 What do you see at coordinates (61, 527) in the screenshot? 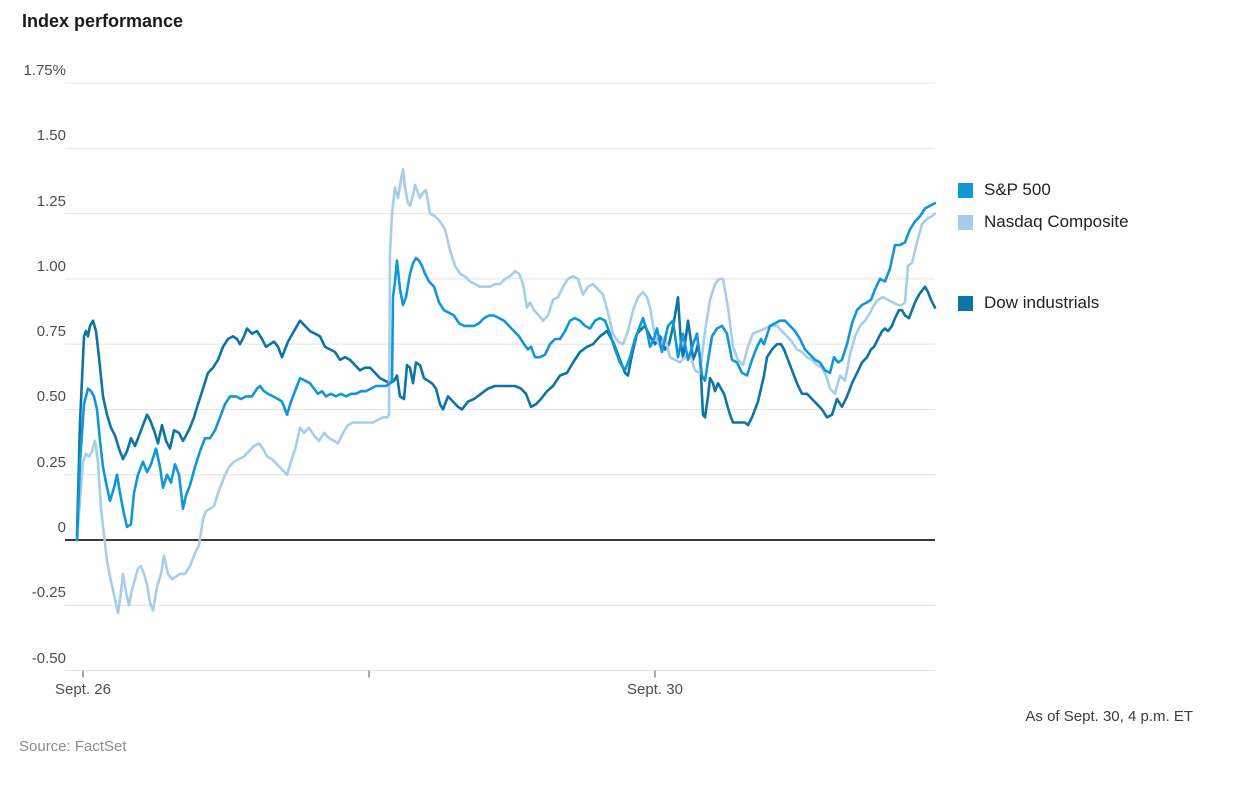
I see `y-tick-label: 0` at bounding box center [61, 527].